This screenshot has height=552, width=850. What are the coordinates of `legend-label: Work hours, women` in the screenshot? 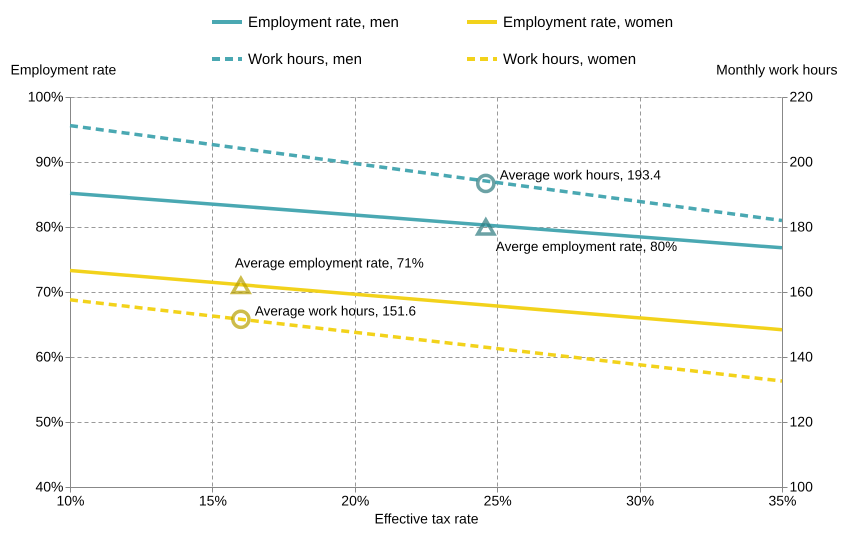 It's located at (569, 59).